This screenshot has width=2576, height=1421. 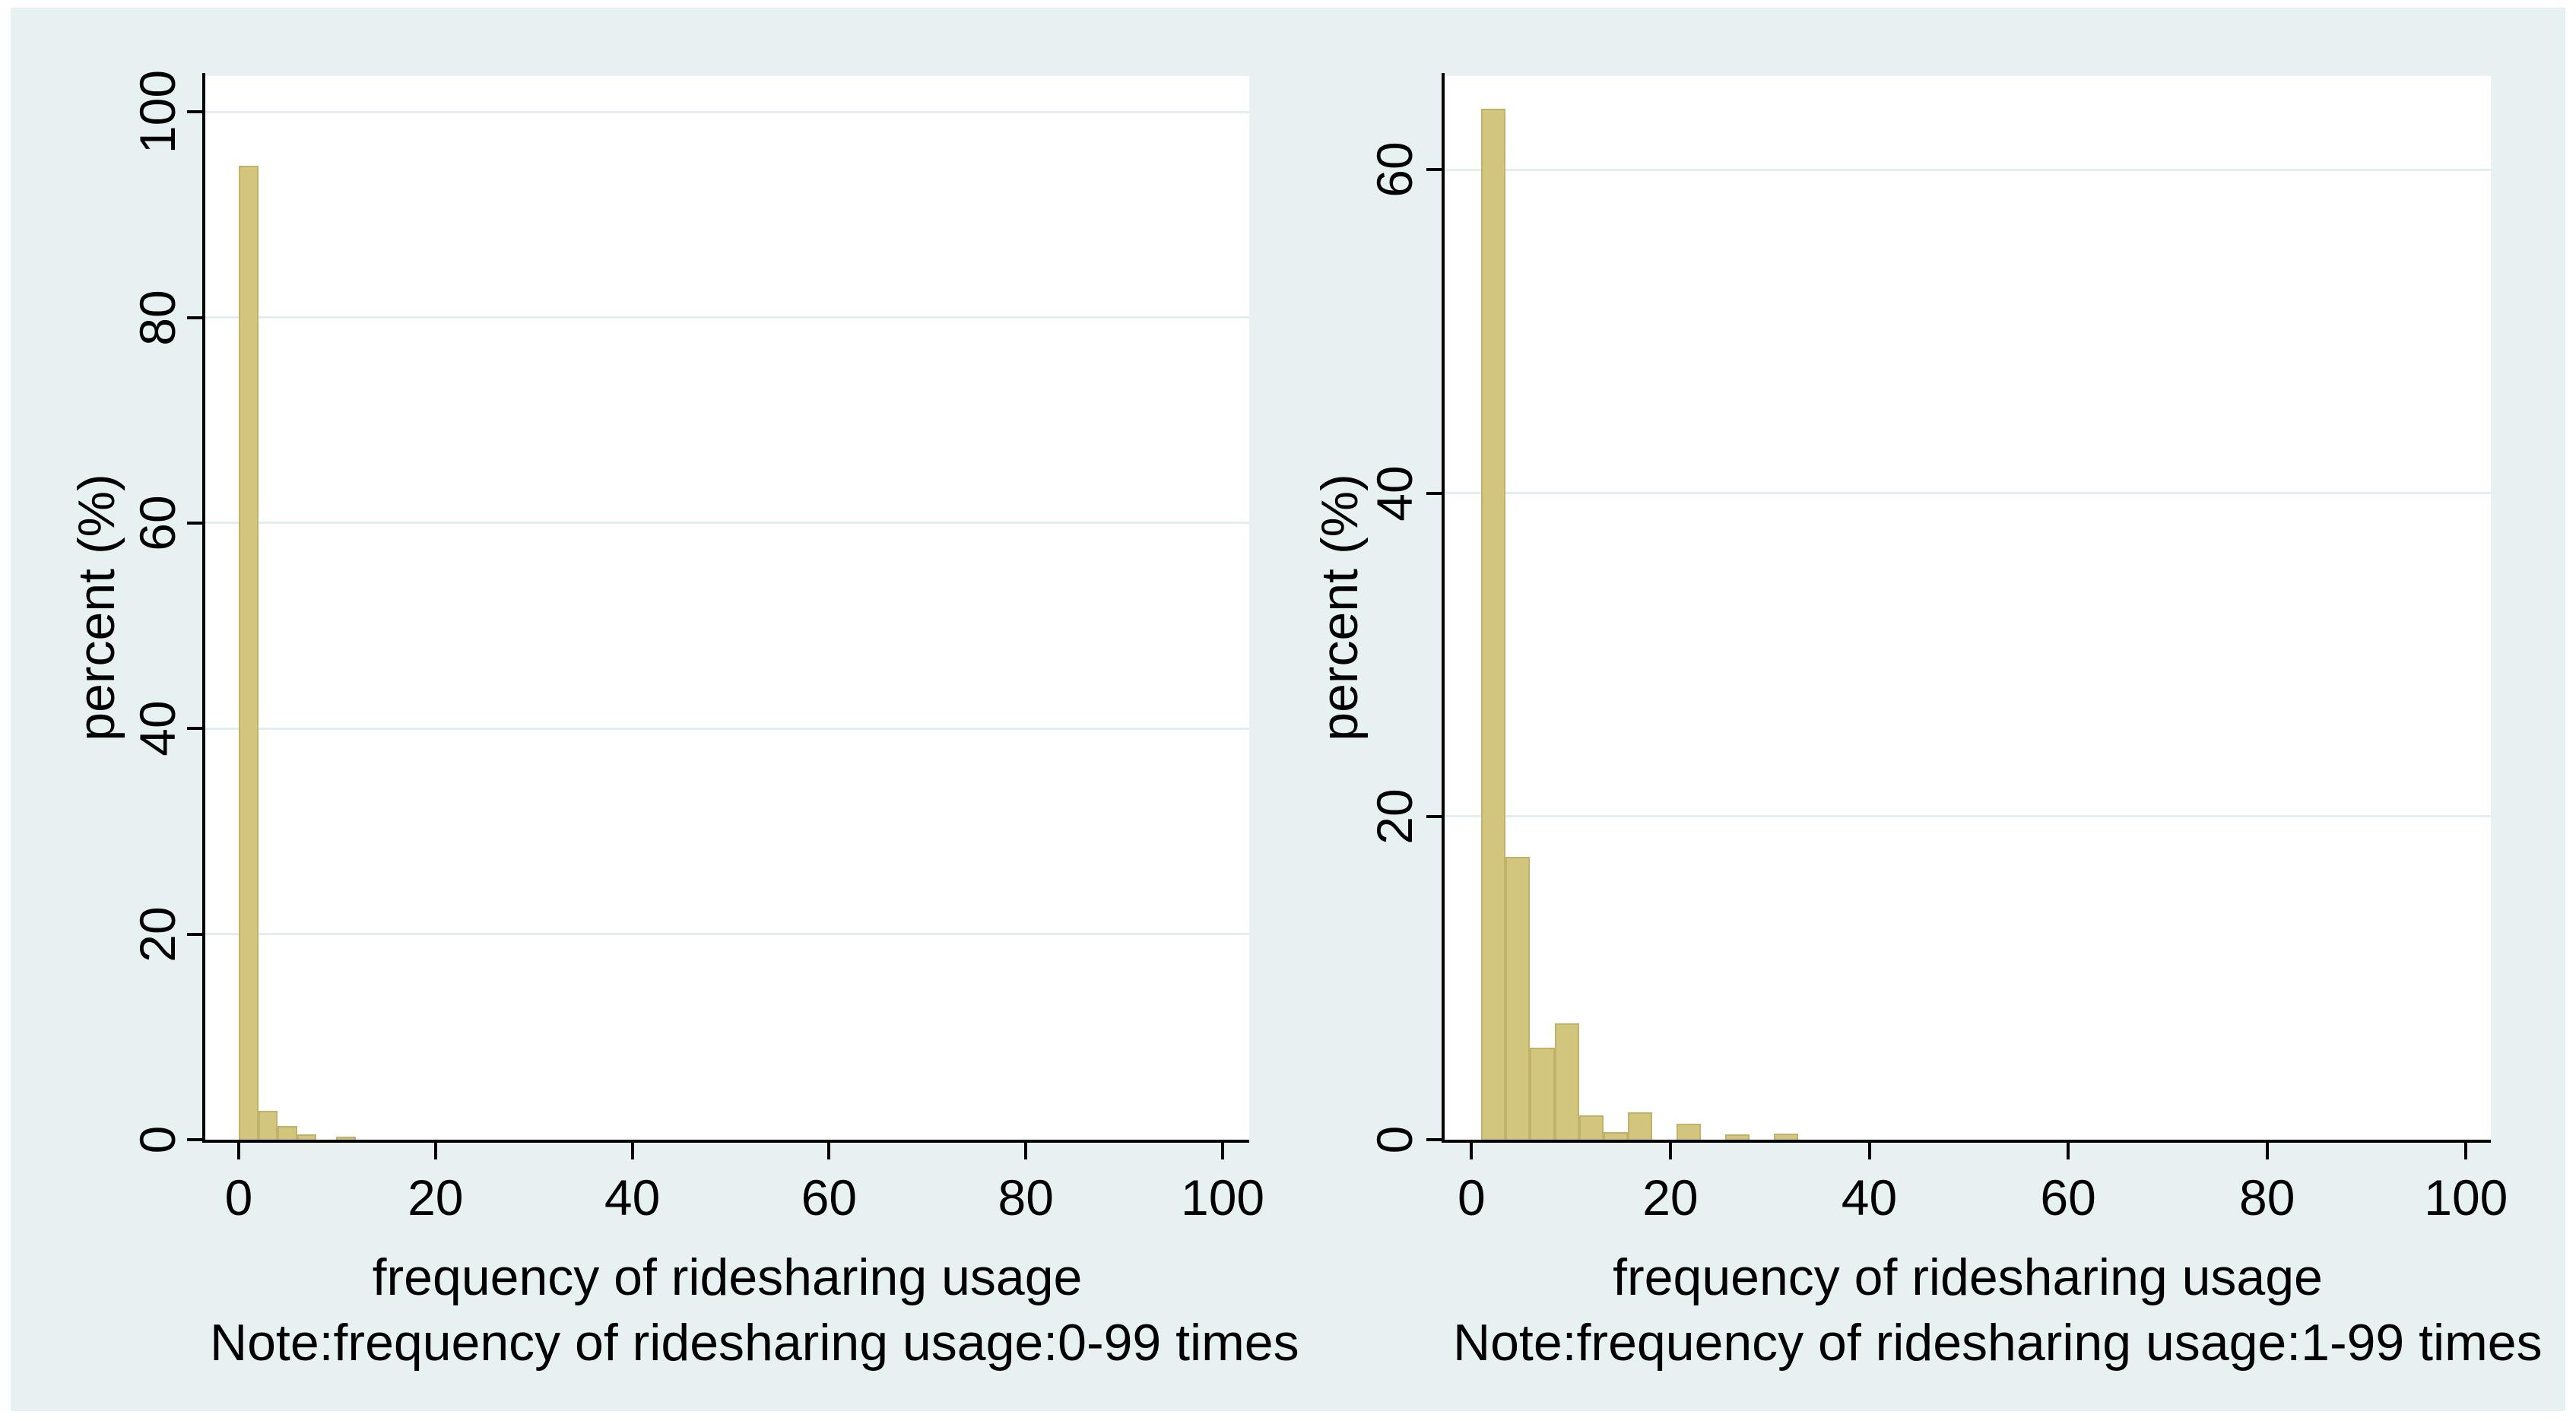 What do you see at coordinates (1968, 1277) in the screenshot?
I see `x-axis-title-right: frequency of ridesharing usage` at bounding box center [1968, 1277].